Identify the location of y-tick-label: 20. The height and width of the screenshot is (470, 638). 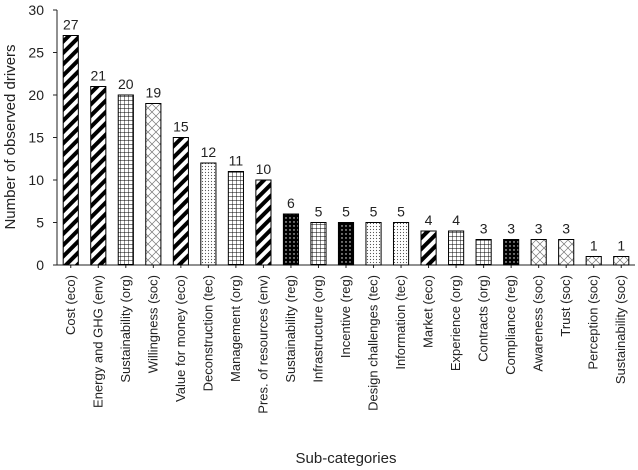
(36, 95).